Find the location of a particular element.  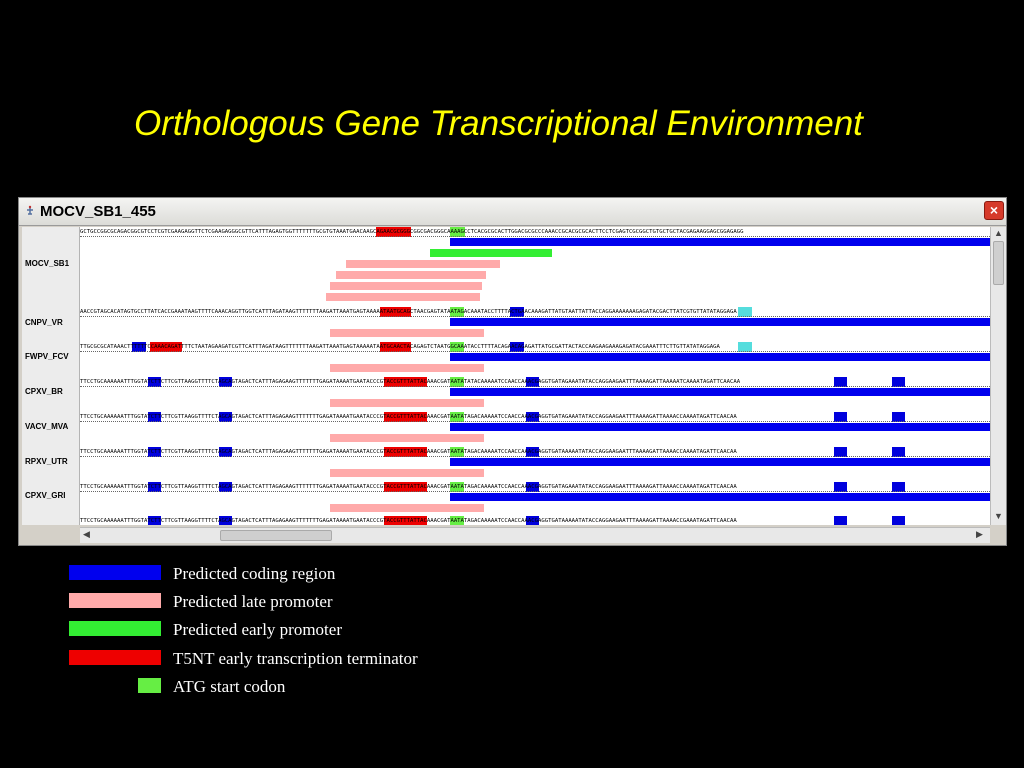

legend-swatch-terminator is located at coordinates (115, 657).